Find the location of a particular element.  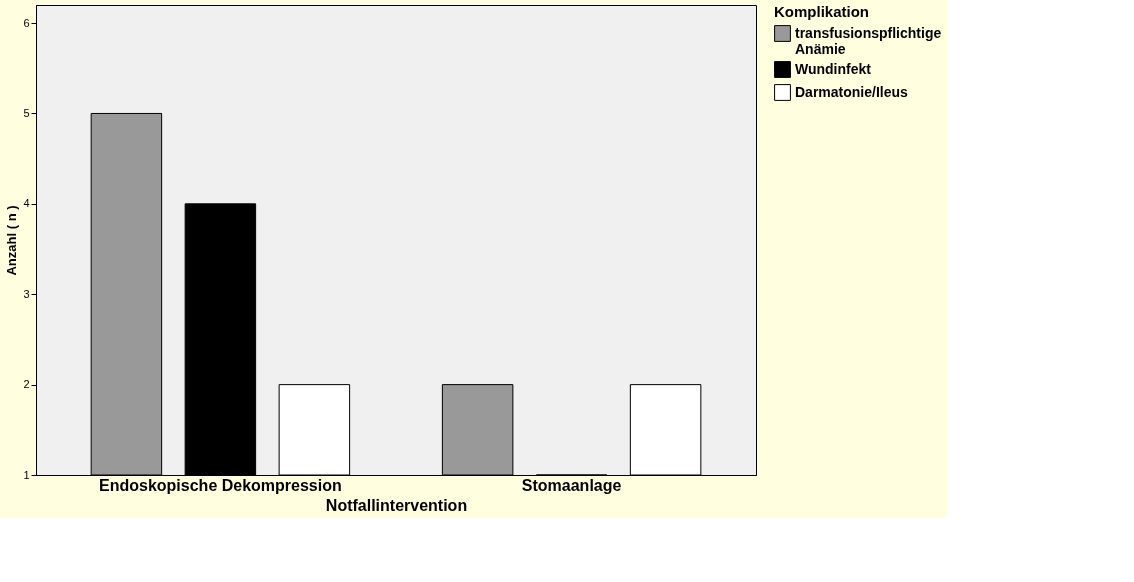

y-tick-label: 2 is located at coordinates (26, 384).